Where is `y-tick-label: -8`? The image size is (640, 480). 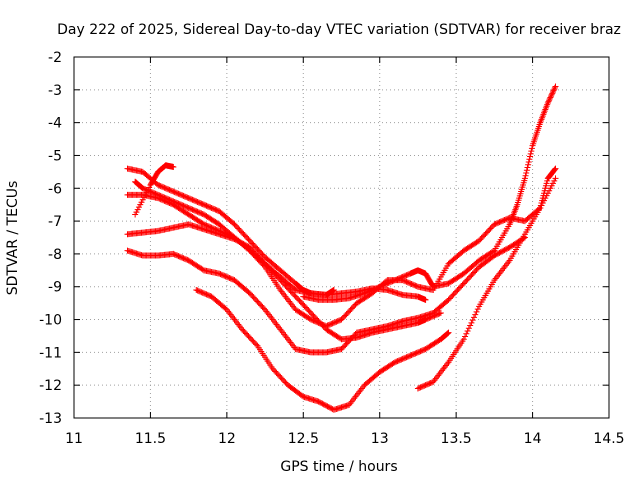
y-tick-label: -8 is located at coordinates (55, 255).